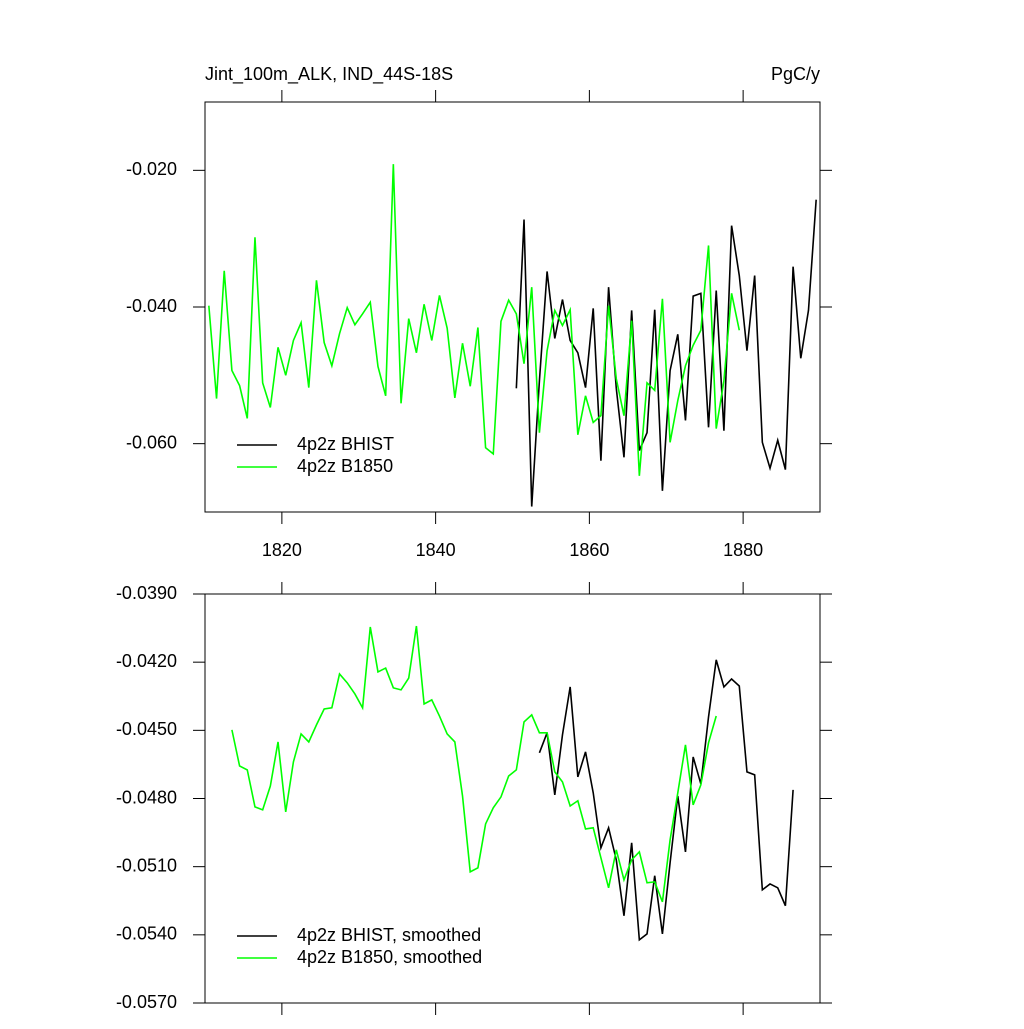  I want to click on legend-label: 4p2z BHIST, smoothed, so click(389, 935).